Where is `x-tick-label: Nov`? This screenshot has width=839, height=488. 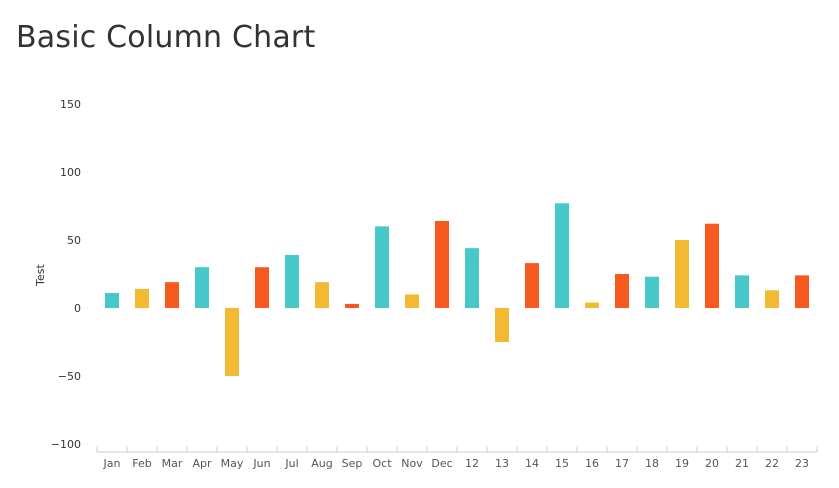 x-tick-label: Nov is located at coordinates (412, 463).